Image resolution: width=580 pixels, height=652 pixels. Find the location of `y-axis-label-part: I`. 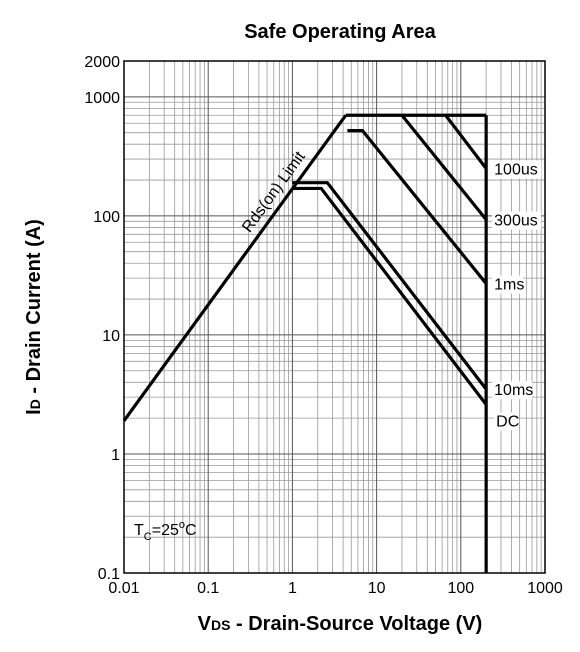

y-axis-label-part: I is located at coordinates (34, 412).